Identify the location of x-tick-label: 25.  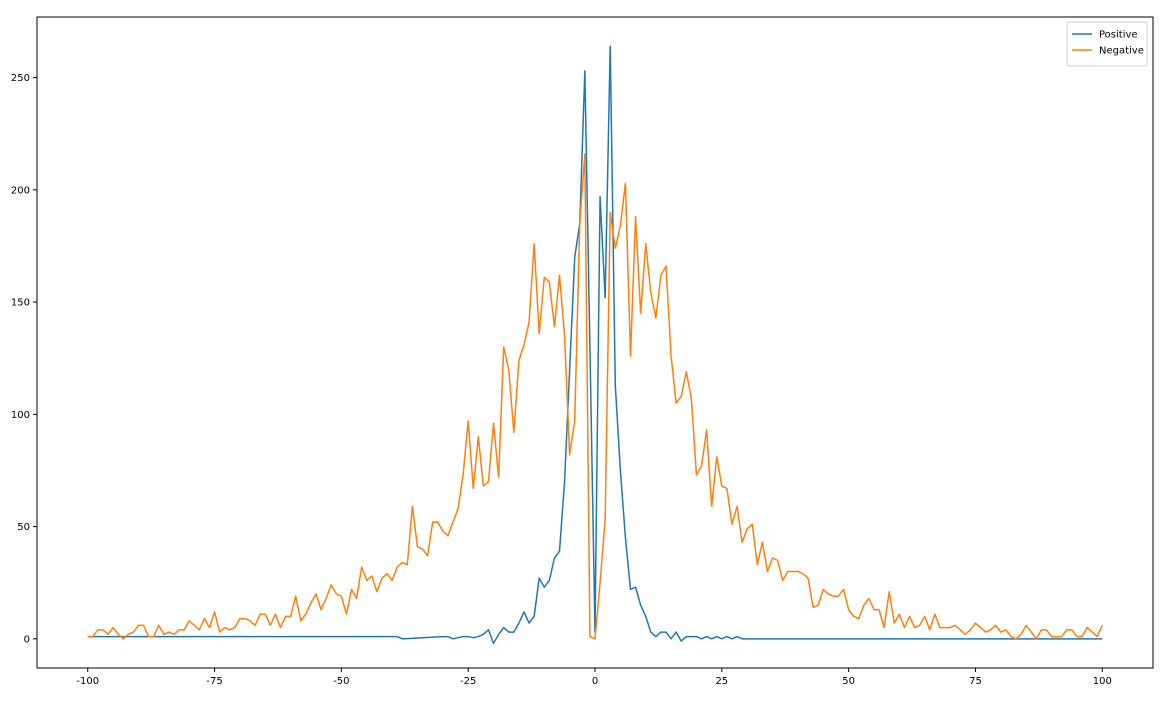
(721, 681).